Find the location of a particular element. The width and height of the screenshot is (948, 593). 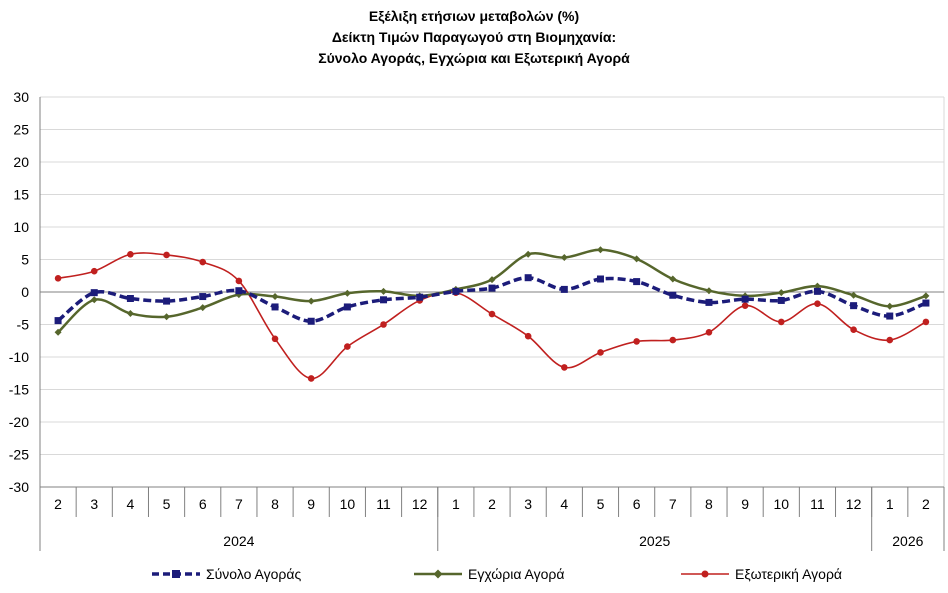

y-tick-label: 0 is located at coordinates (25, 292).